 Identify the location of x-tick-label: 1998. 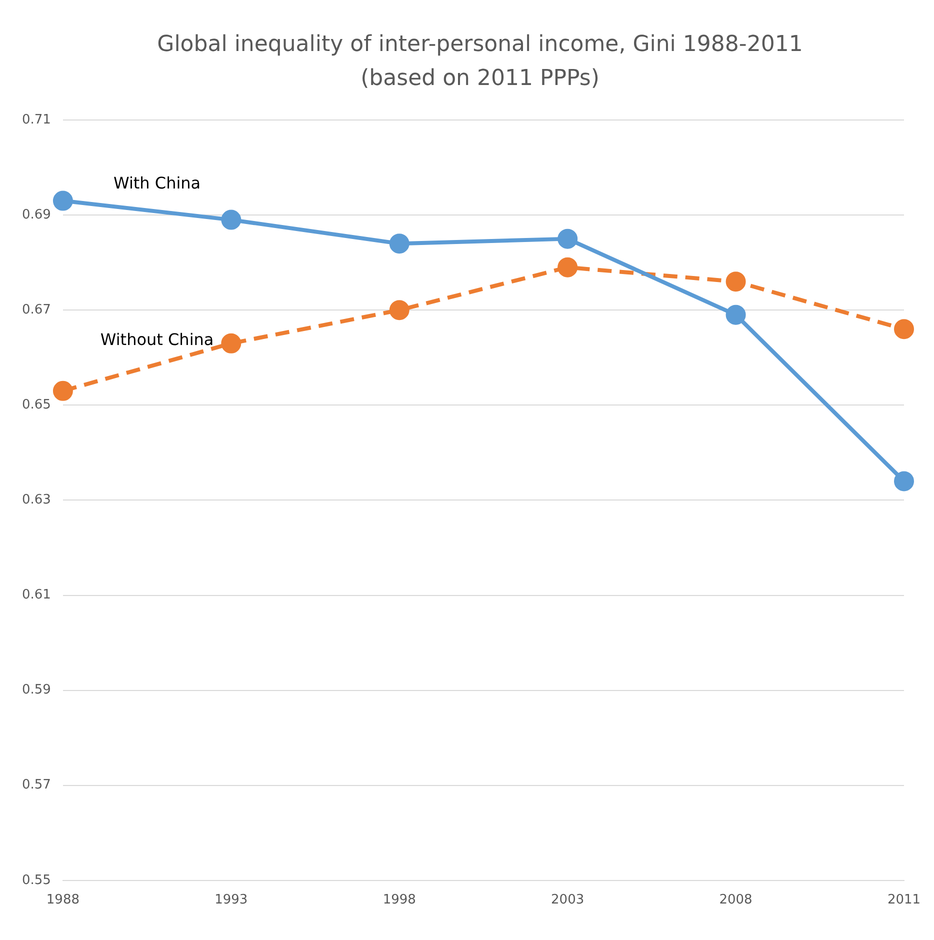
(399, 900).